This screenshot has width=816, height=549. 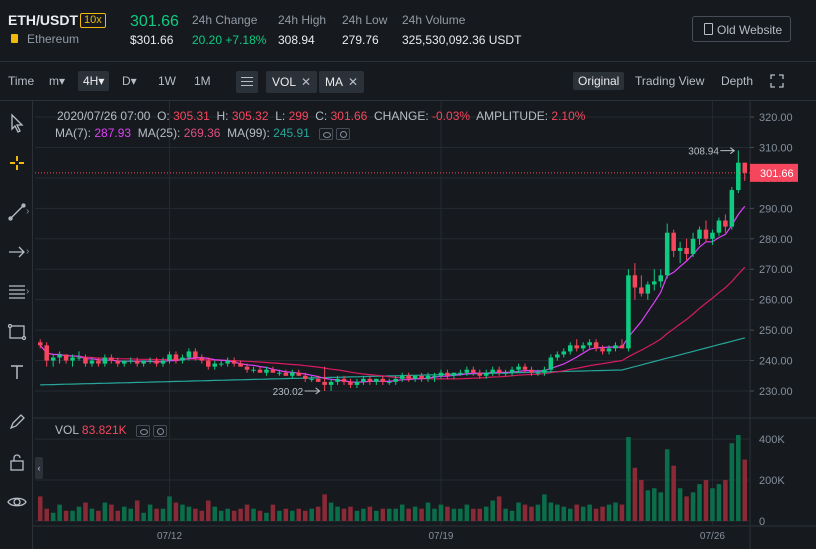 I want to click on old-website-label: Old Website, so click(x=750, y=30).